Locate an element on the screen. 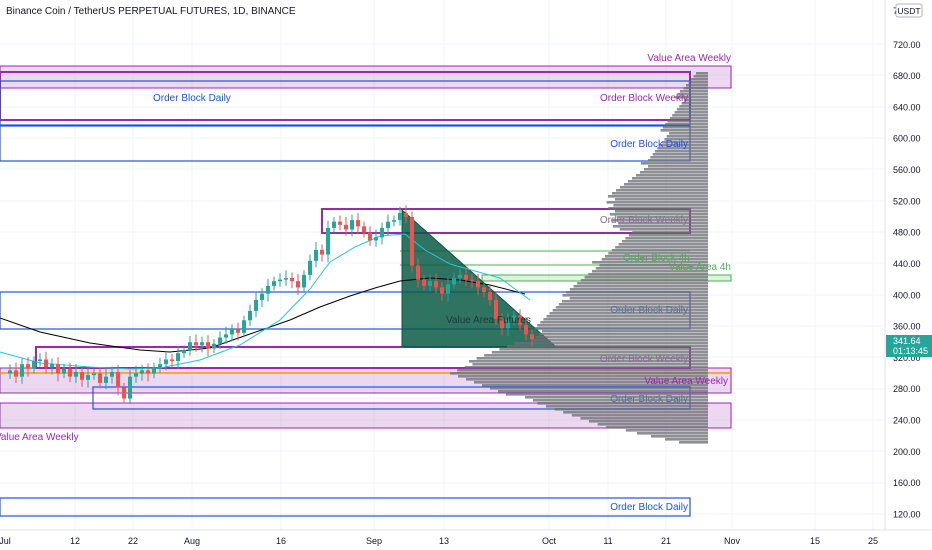  value-area-weekly-low-label: Value Area Weekly is located at coordinates (39, 437).